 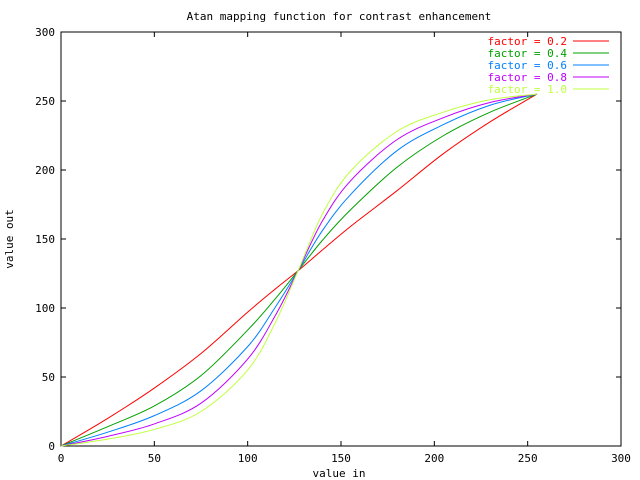 I want to click on y-tick-label: 250, so click(x=45, y=101).